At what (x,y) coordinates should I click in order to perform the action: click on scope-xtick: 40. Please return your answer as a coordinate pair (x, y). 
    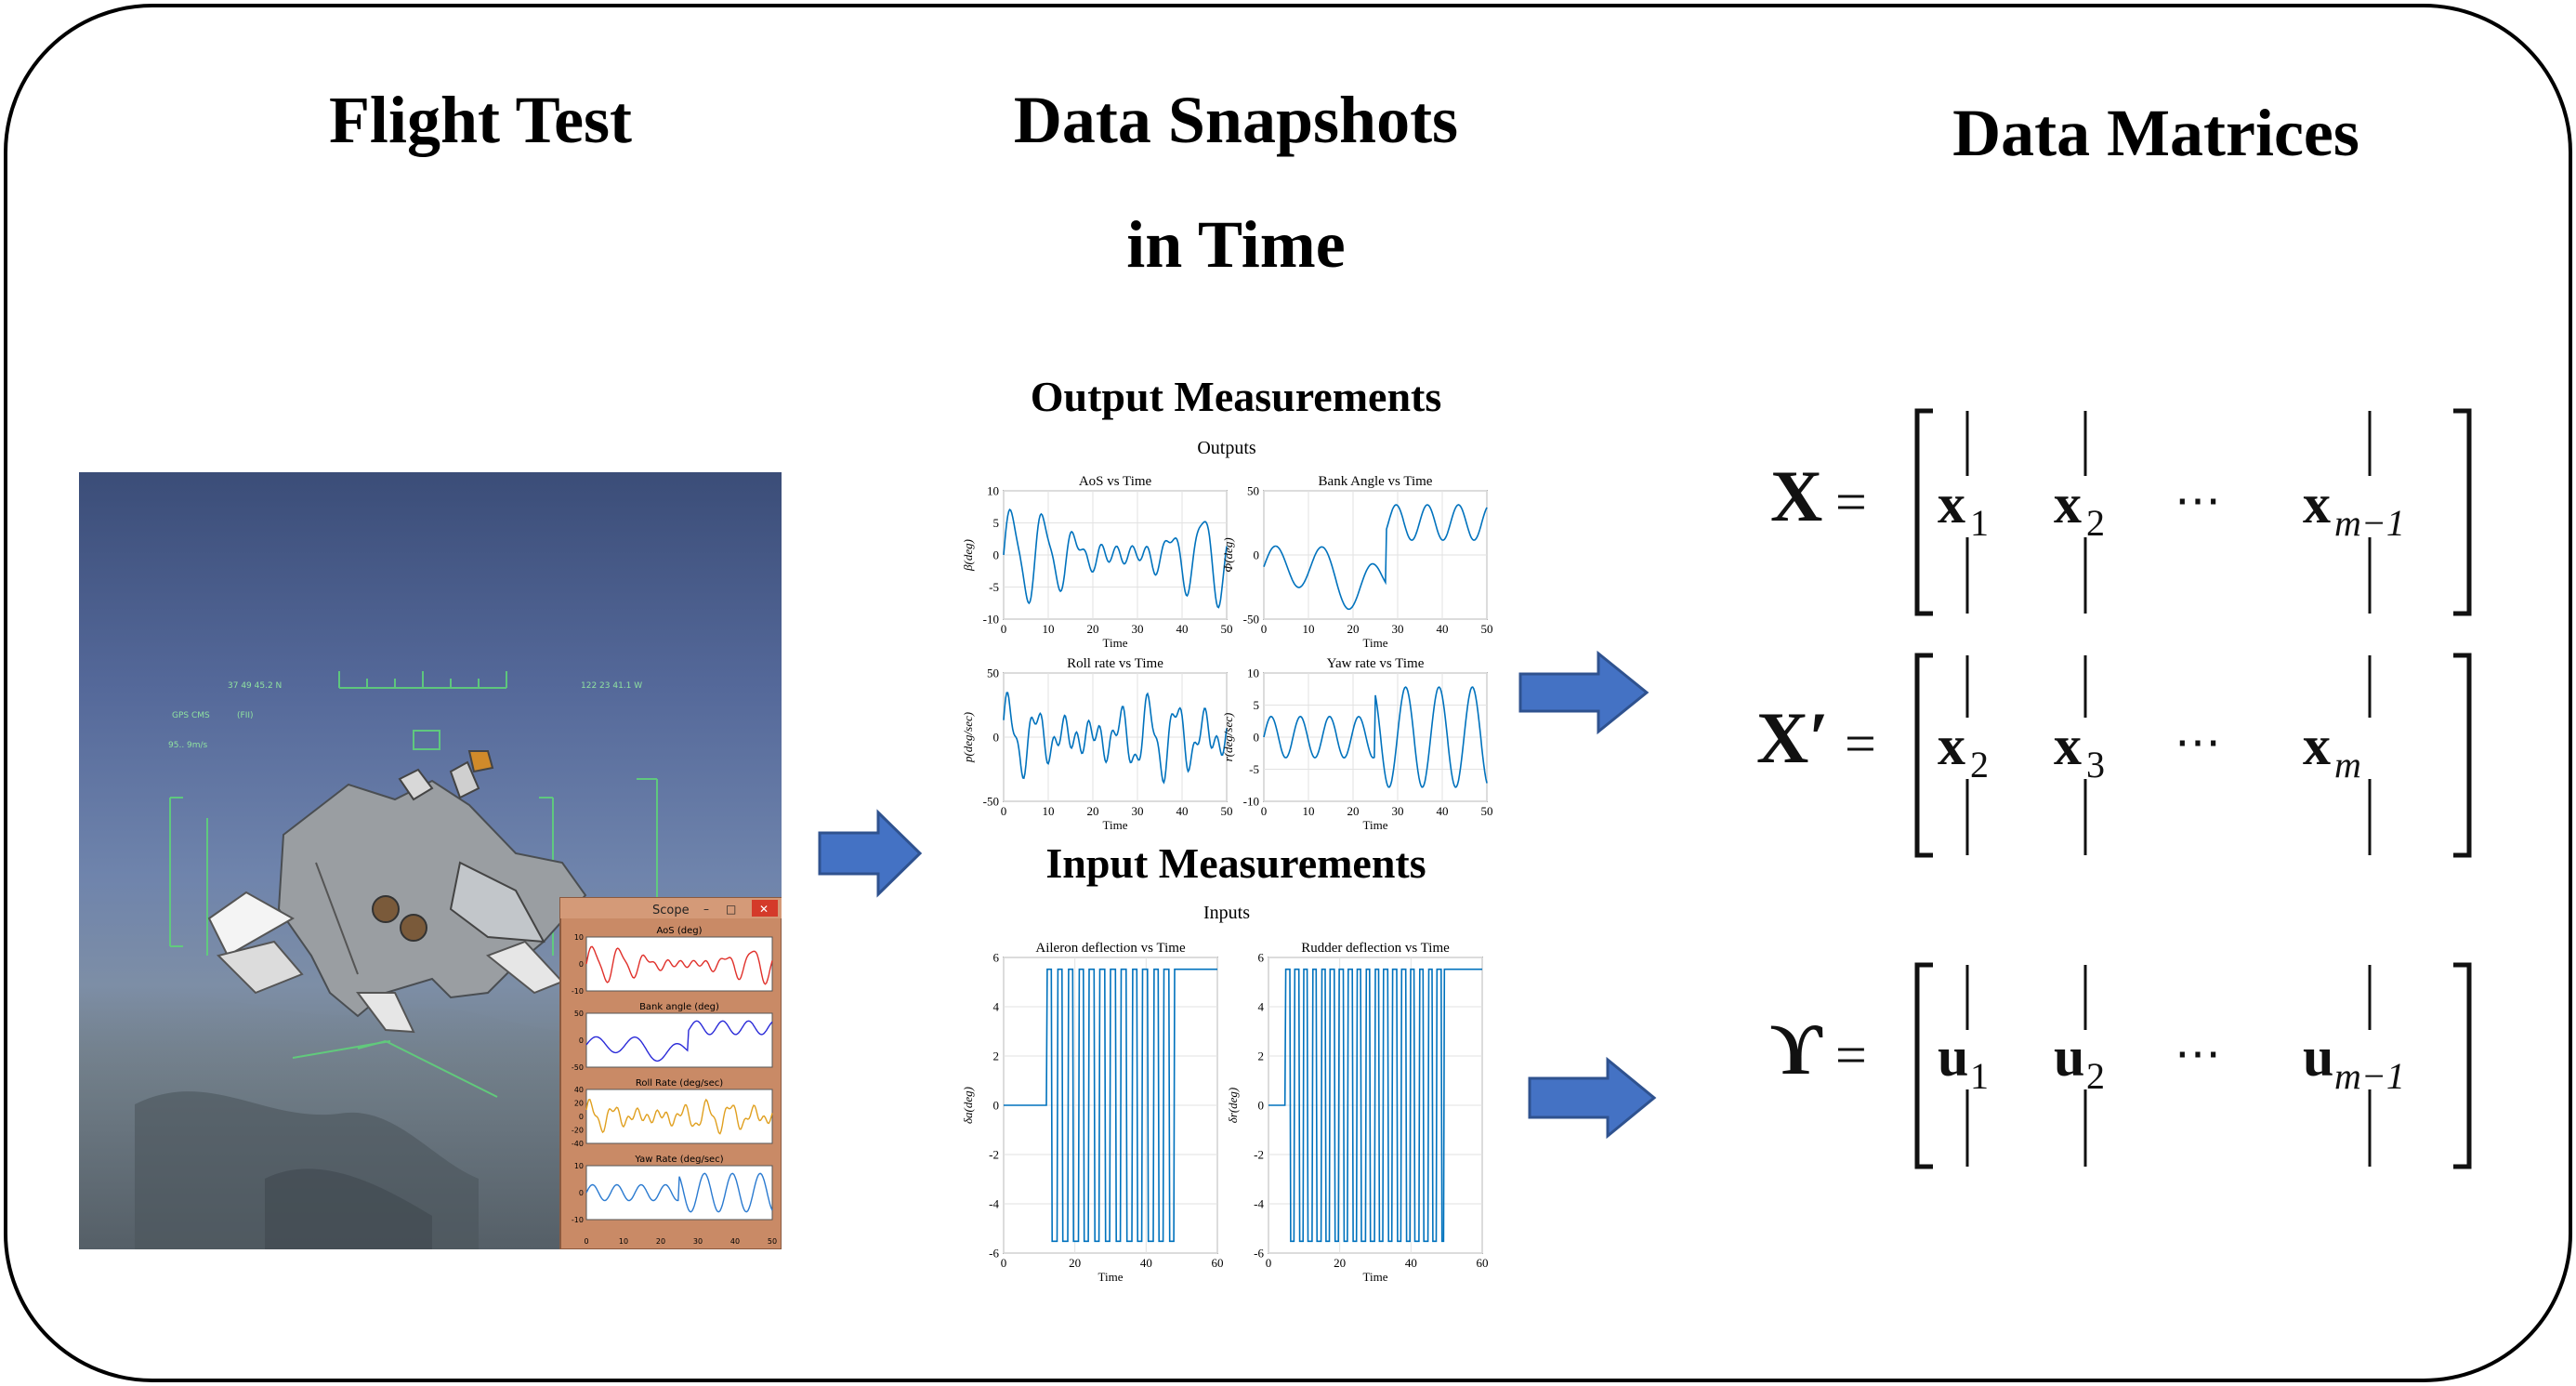
    Looking at the image, I should click on (735, 1241).